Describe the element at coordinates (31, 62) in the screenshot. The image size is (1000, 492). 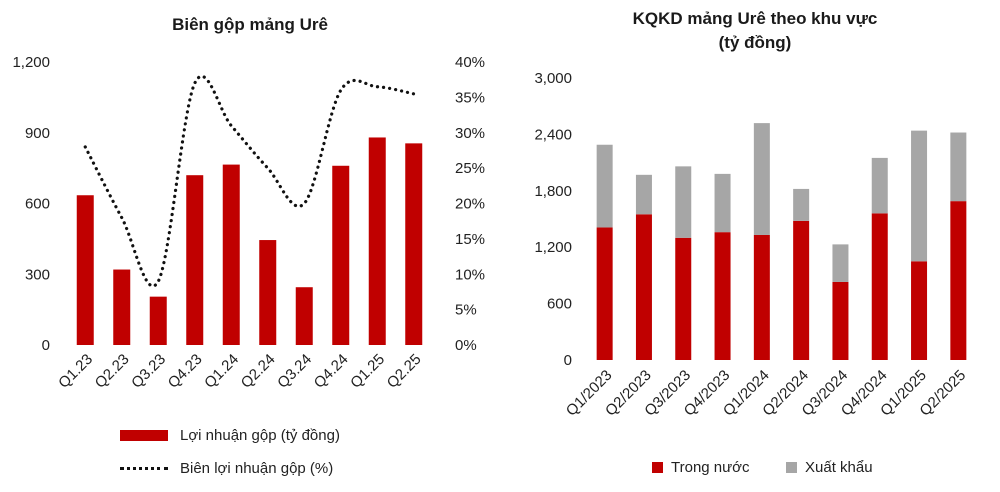
I see `left-y-tick-label: 1,200` at that location.